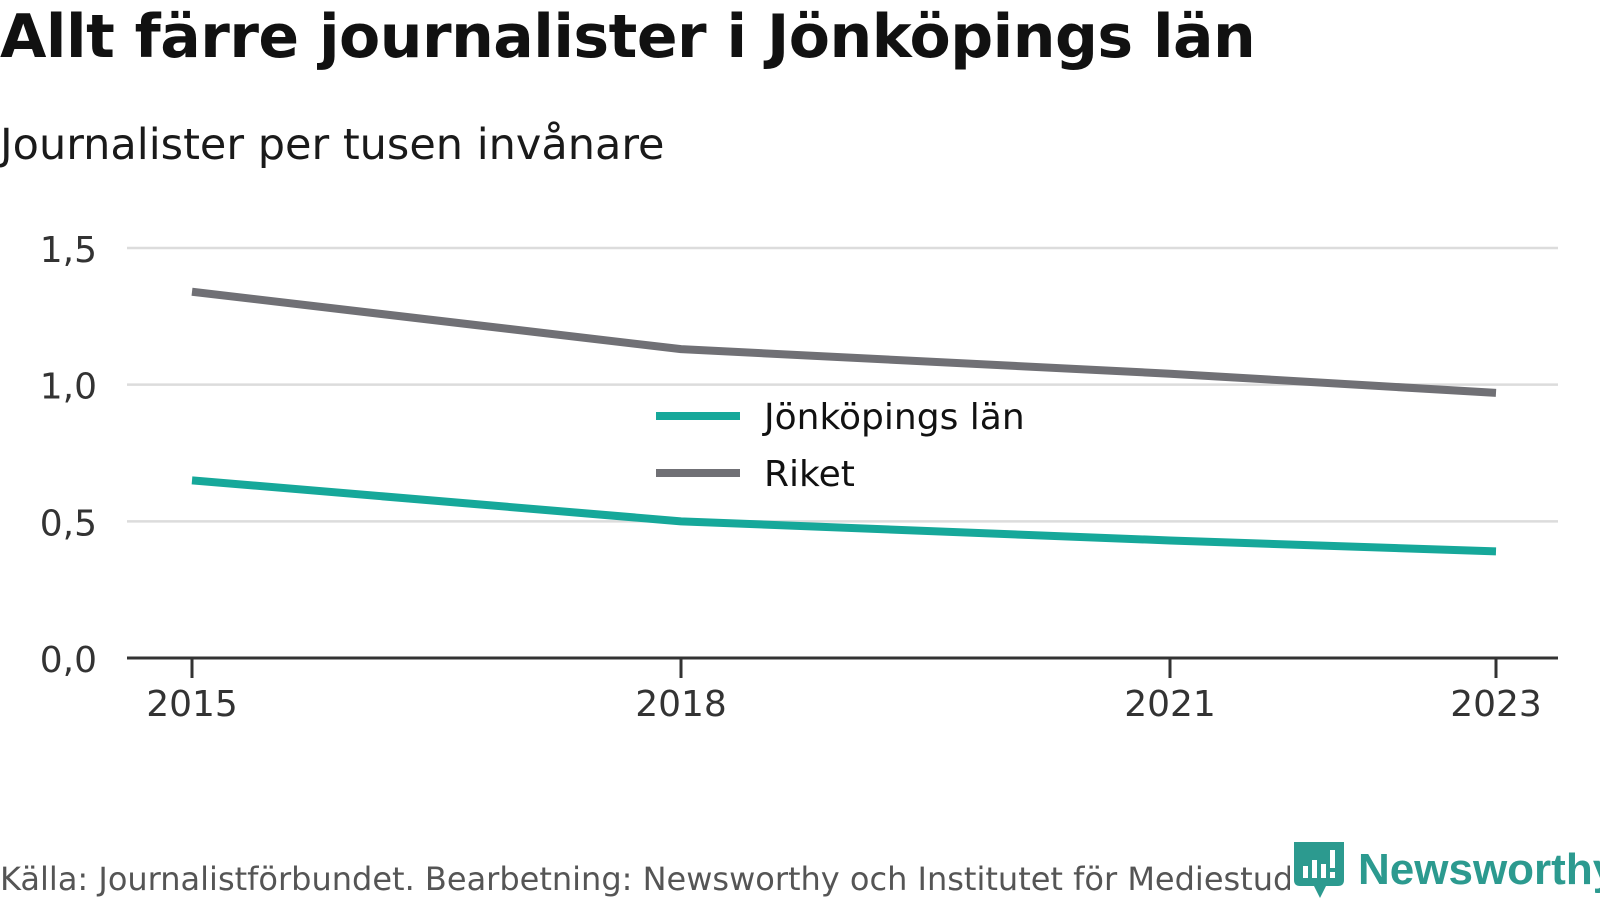 This screenshot has width=1600, height=900. I want to click on newsworthy-logo: Newsworthy, so click(1445, 870).